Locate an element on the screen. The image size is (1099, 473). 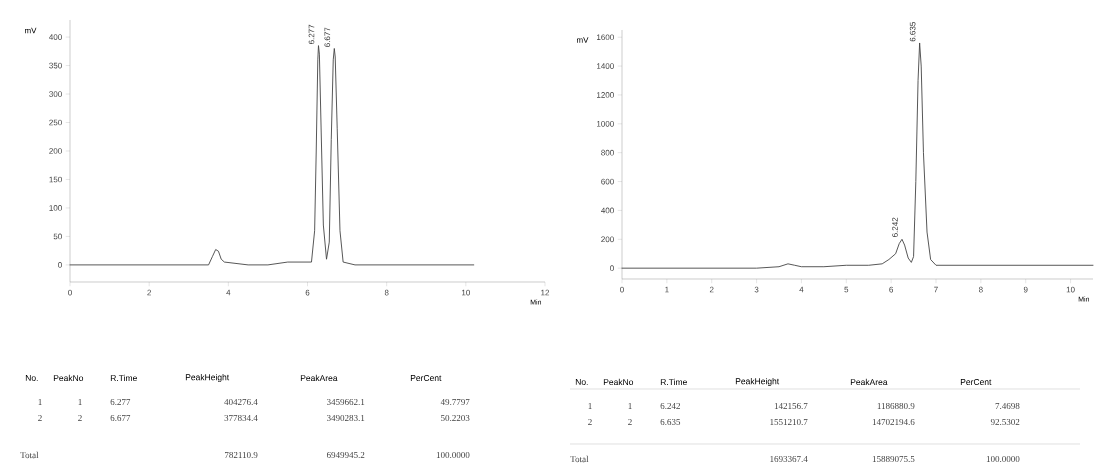
x-tick-label: 12 is located at coordinates (545, 292).